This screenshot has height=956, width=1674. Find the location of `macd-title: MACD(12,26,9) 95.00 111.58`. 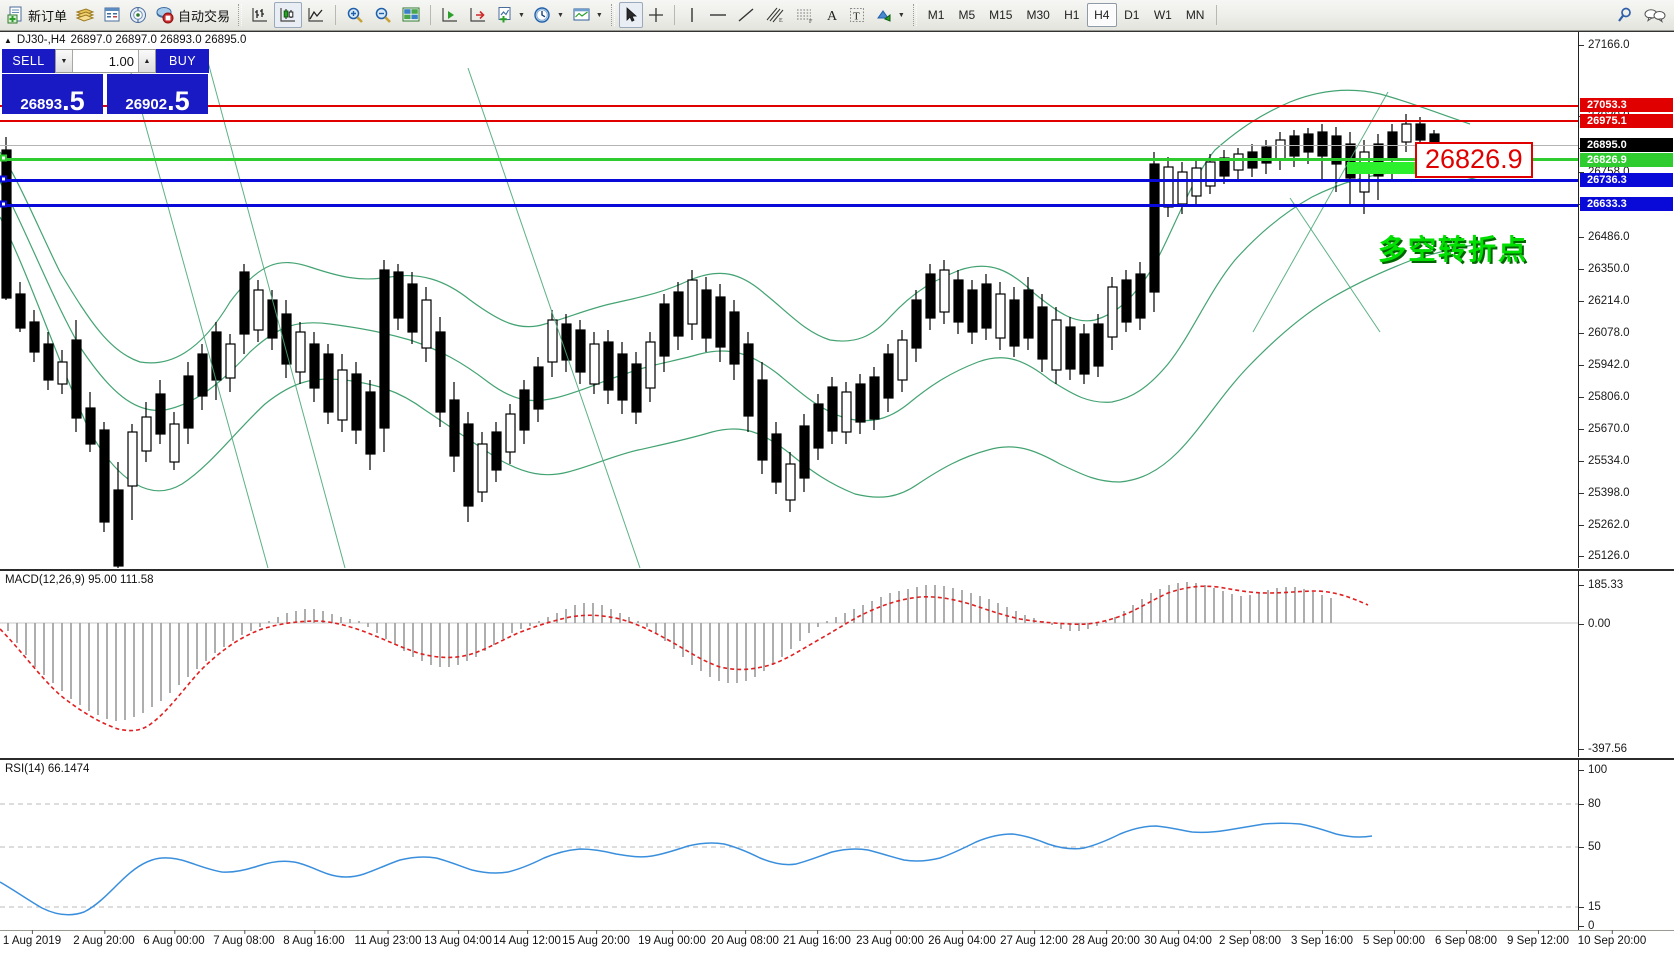

macd-title: MACD(12,26,9) 95.00 111.58 is located at coordinates (79, 580).